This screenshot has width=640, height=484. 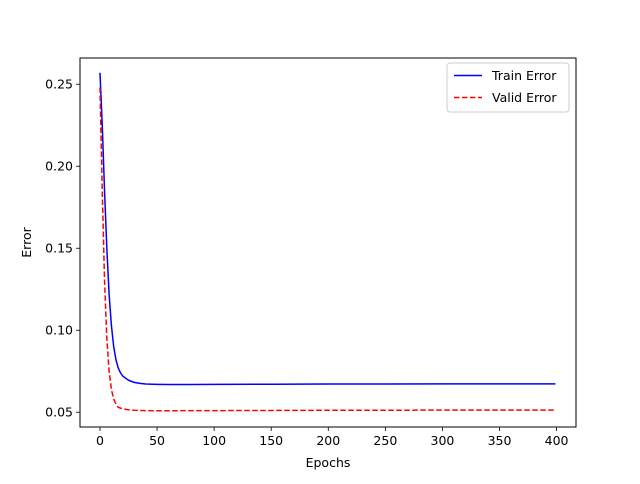 I want to click on x-tick-label: 100, so click(x=214, y=440).